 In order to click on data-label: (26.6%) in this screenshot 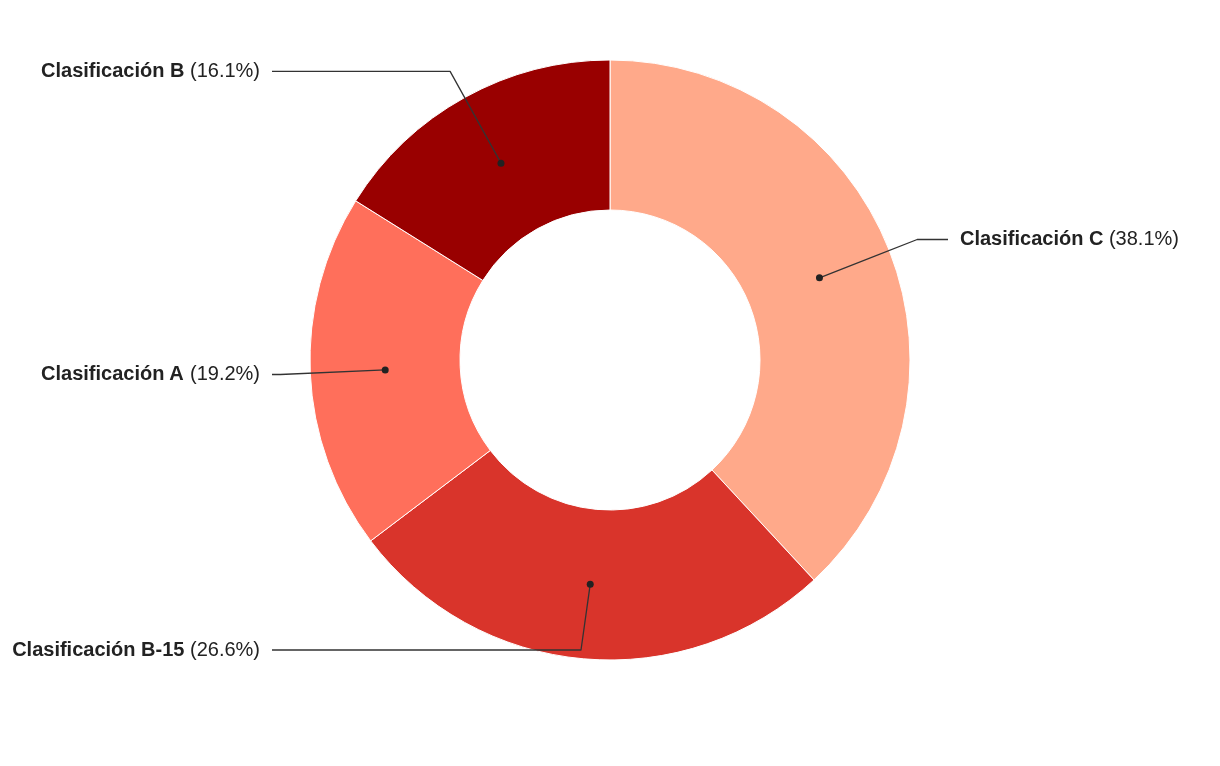, I will do `click(224, 648)`.